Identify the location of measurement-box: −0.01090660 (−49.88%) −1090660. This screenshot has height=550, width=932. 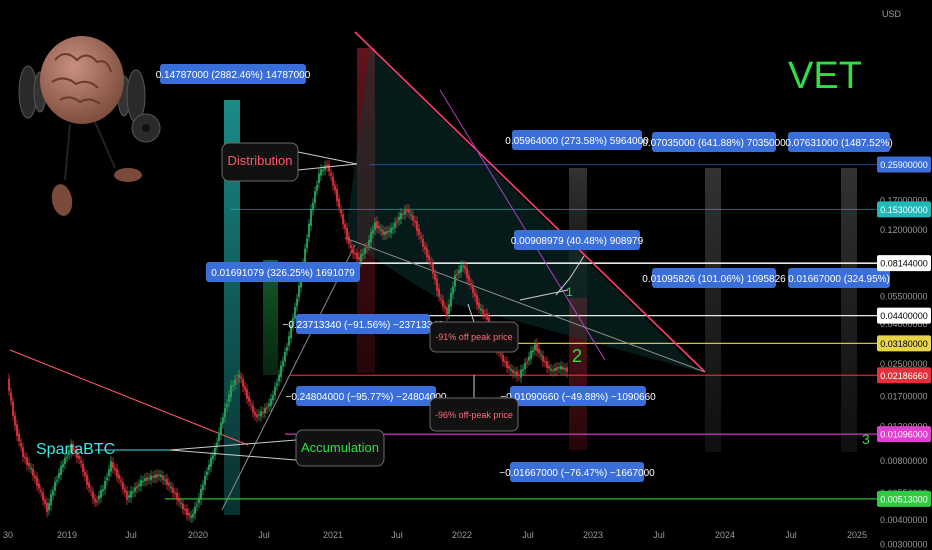
(578, 396).